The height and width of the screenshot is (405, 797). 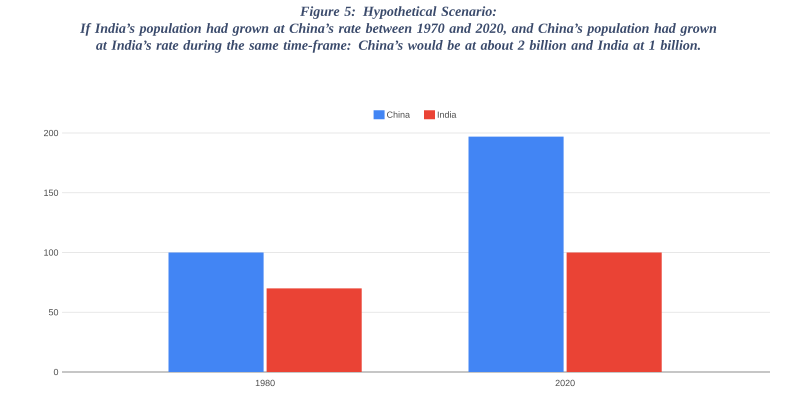 I want to click on chart-subtitle: If India’s population had grown at China’s rate between 1970 and 2020, and China’s population had grown at India’s rate during the same time-frame: China’s would be at about 2 billion and India at 1 billion., so click(x=398, y=37).